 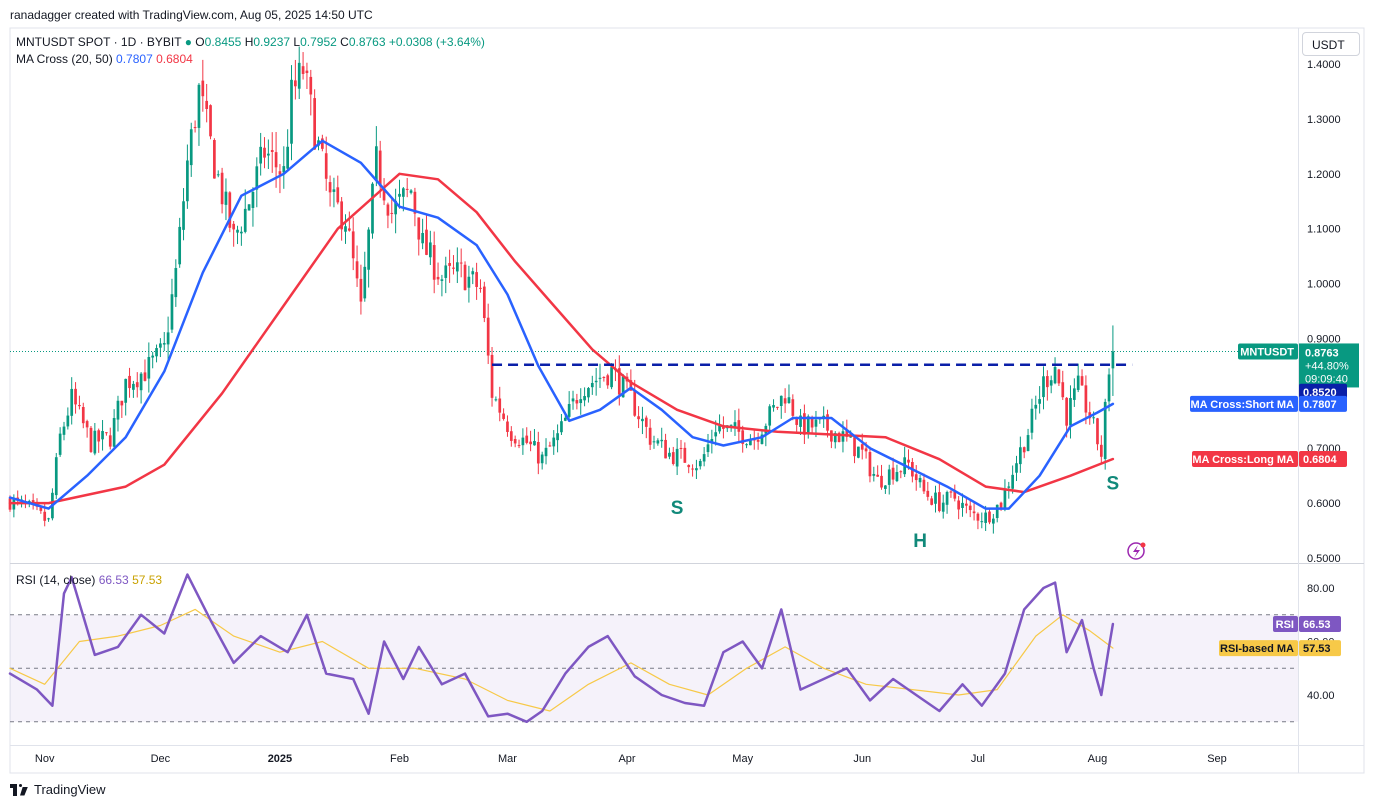 What do you see at coordinates (19, 789) in the screenshot?
I see `tradingview-logo-icon` at bounding box center [19, 789].